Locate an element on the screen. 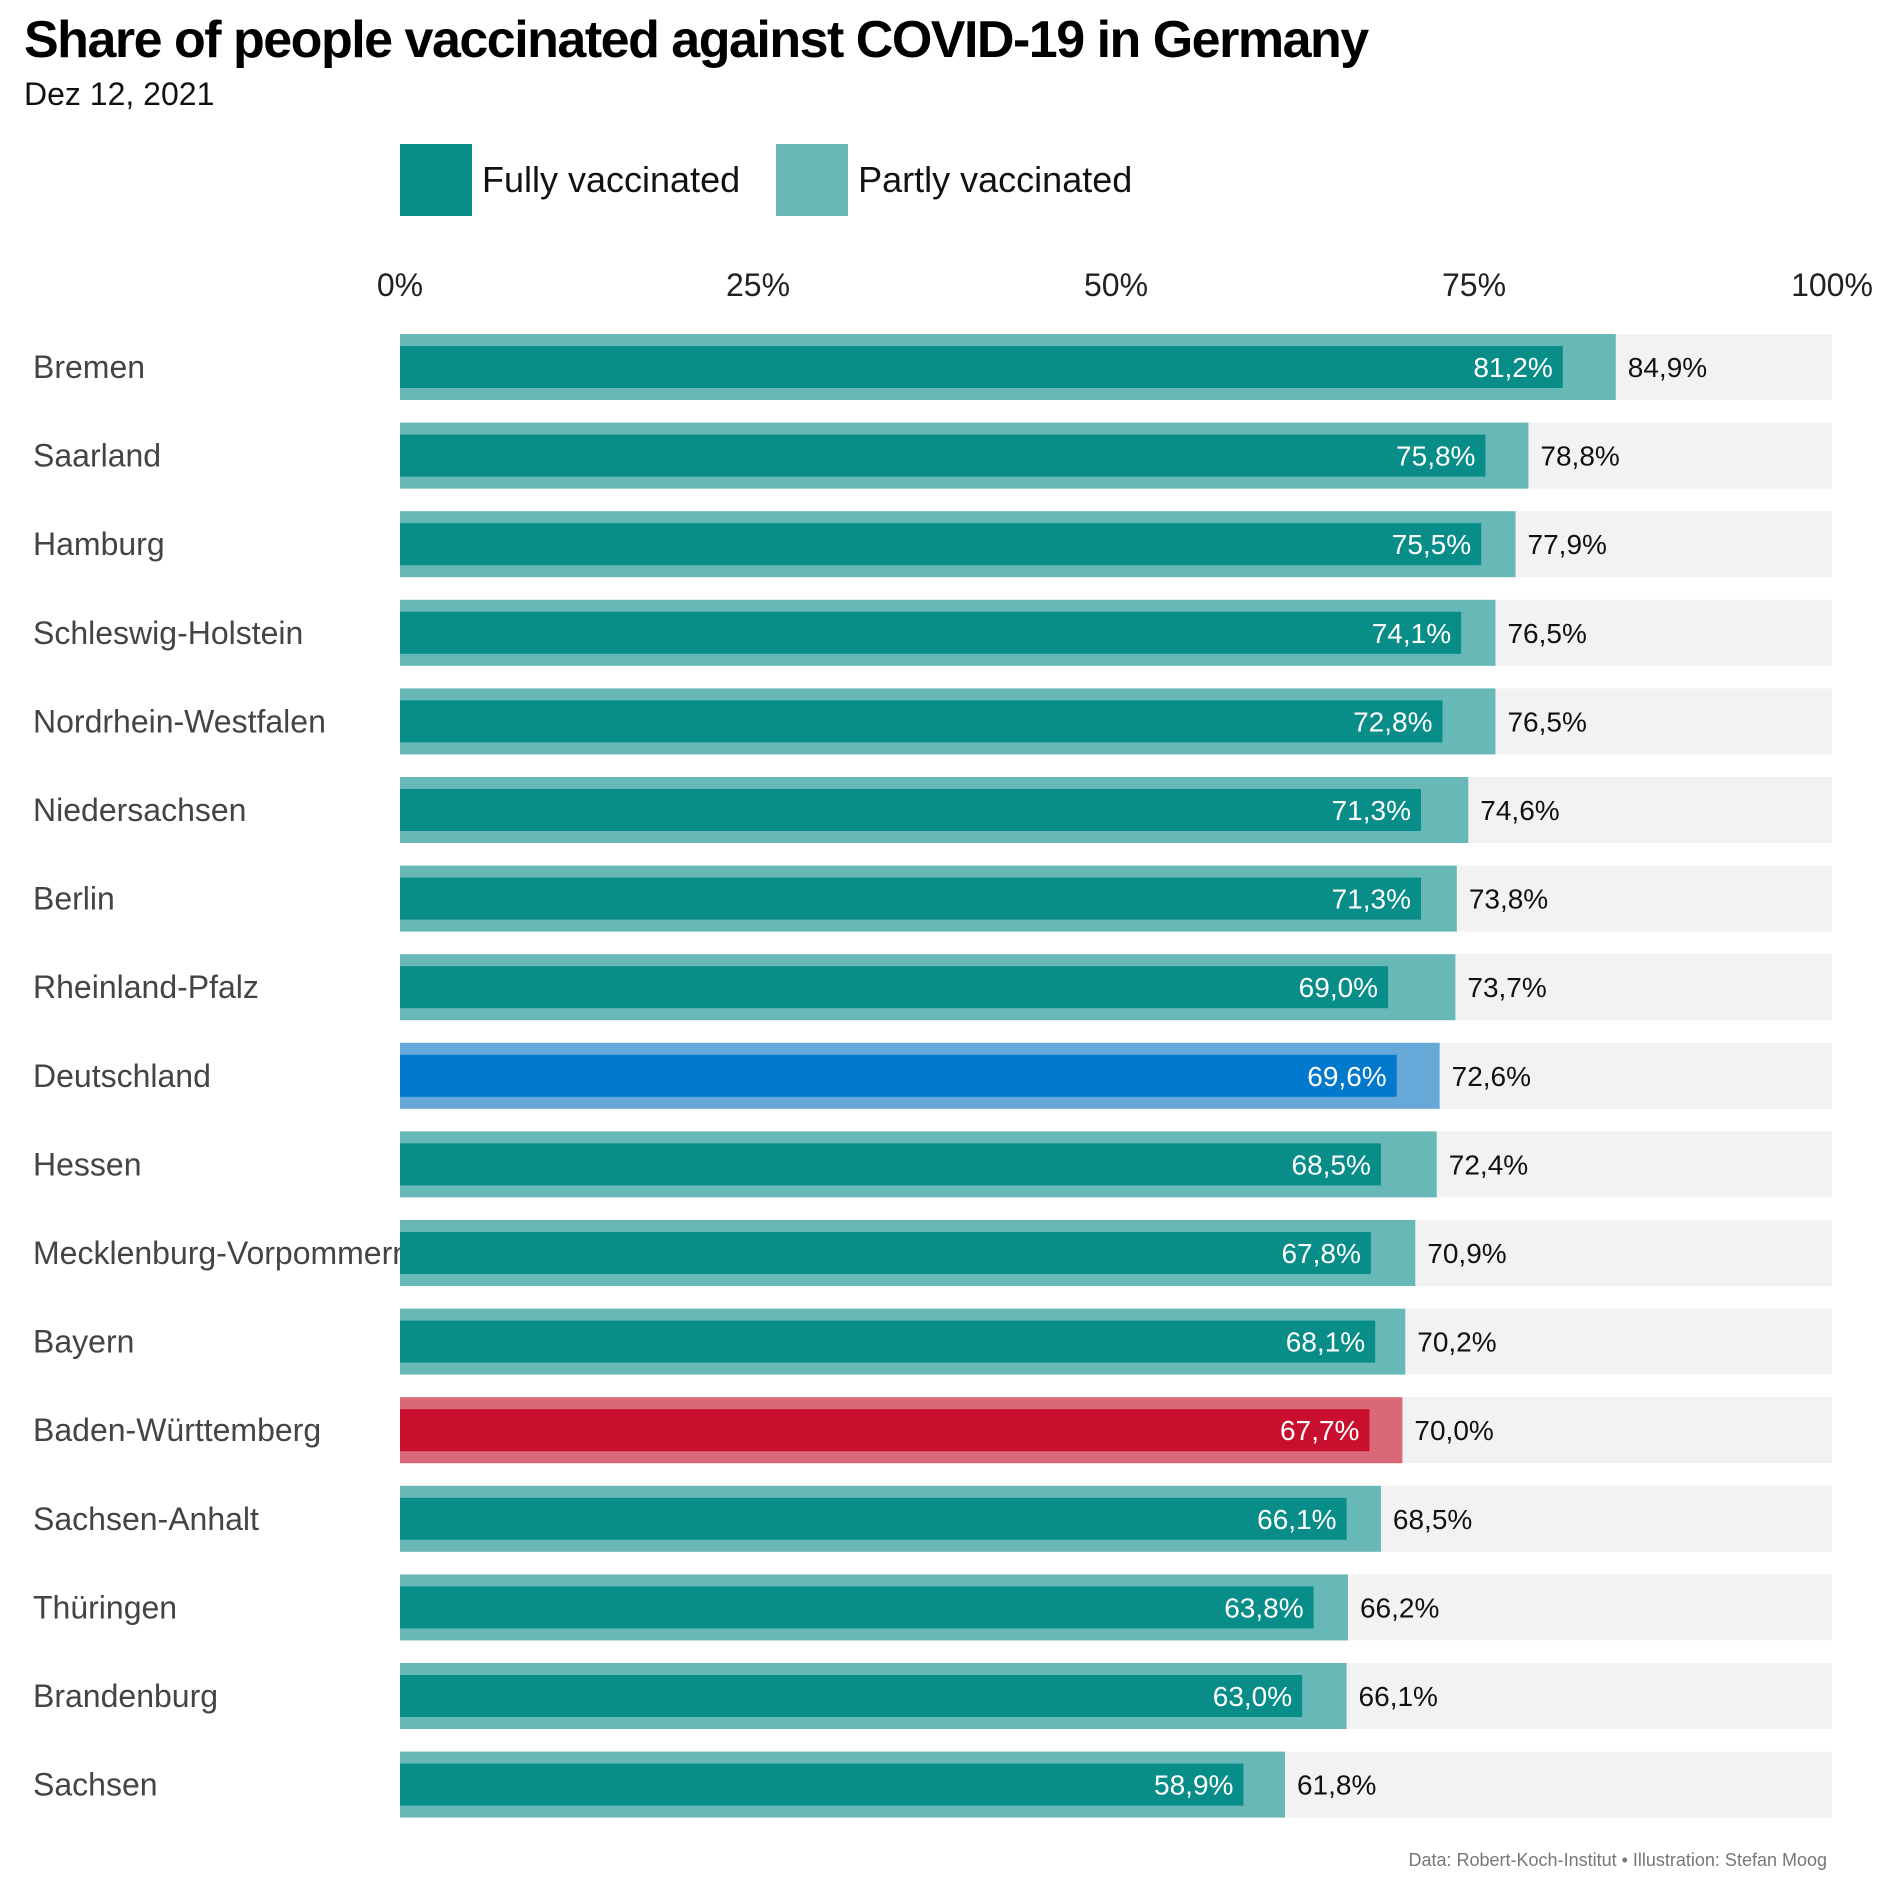 The height and width of the screenshot is (1889, 1889). category-label: Deutschland is located at coordinates (122, 1076).